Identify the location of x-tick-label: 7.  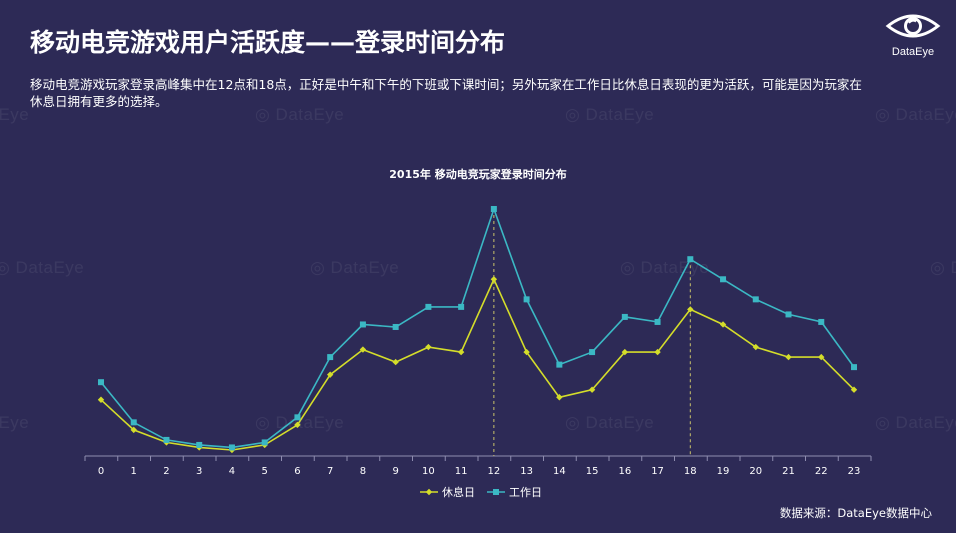
(330, 471).